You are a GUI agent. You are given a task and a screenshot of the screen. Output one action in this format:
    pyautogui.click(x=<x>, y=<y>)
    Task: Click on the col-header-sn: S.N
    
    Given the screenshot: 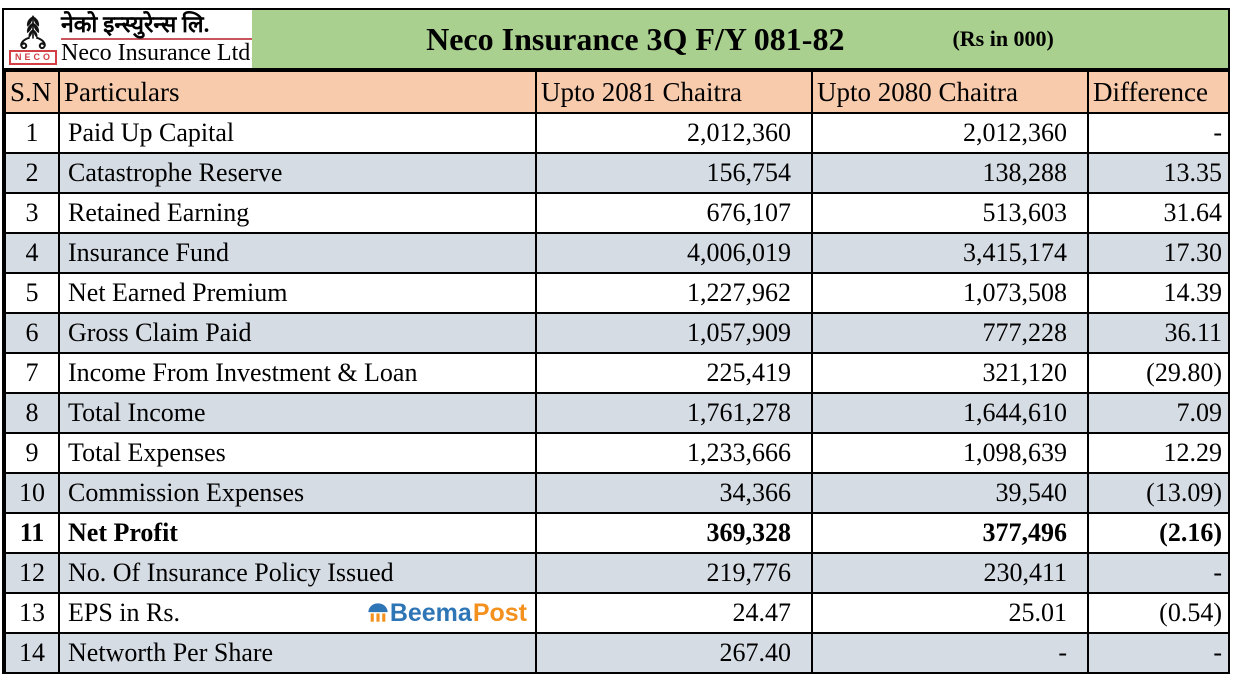 What is the action you would take?
    pyautogui.click(x=32, y=92)
    